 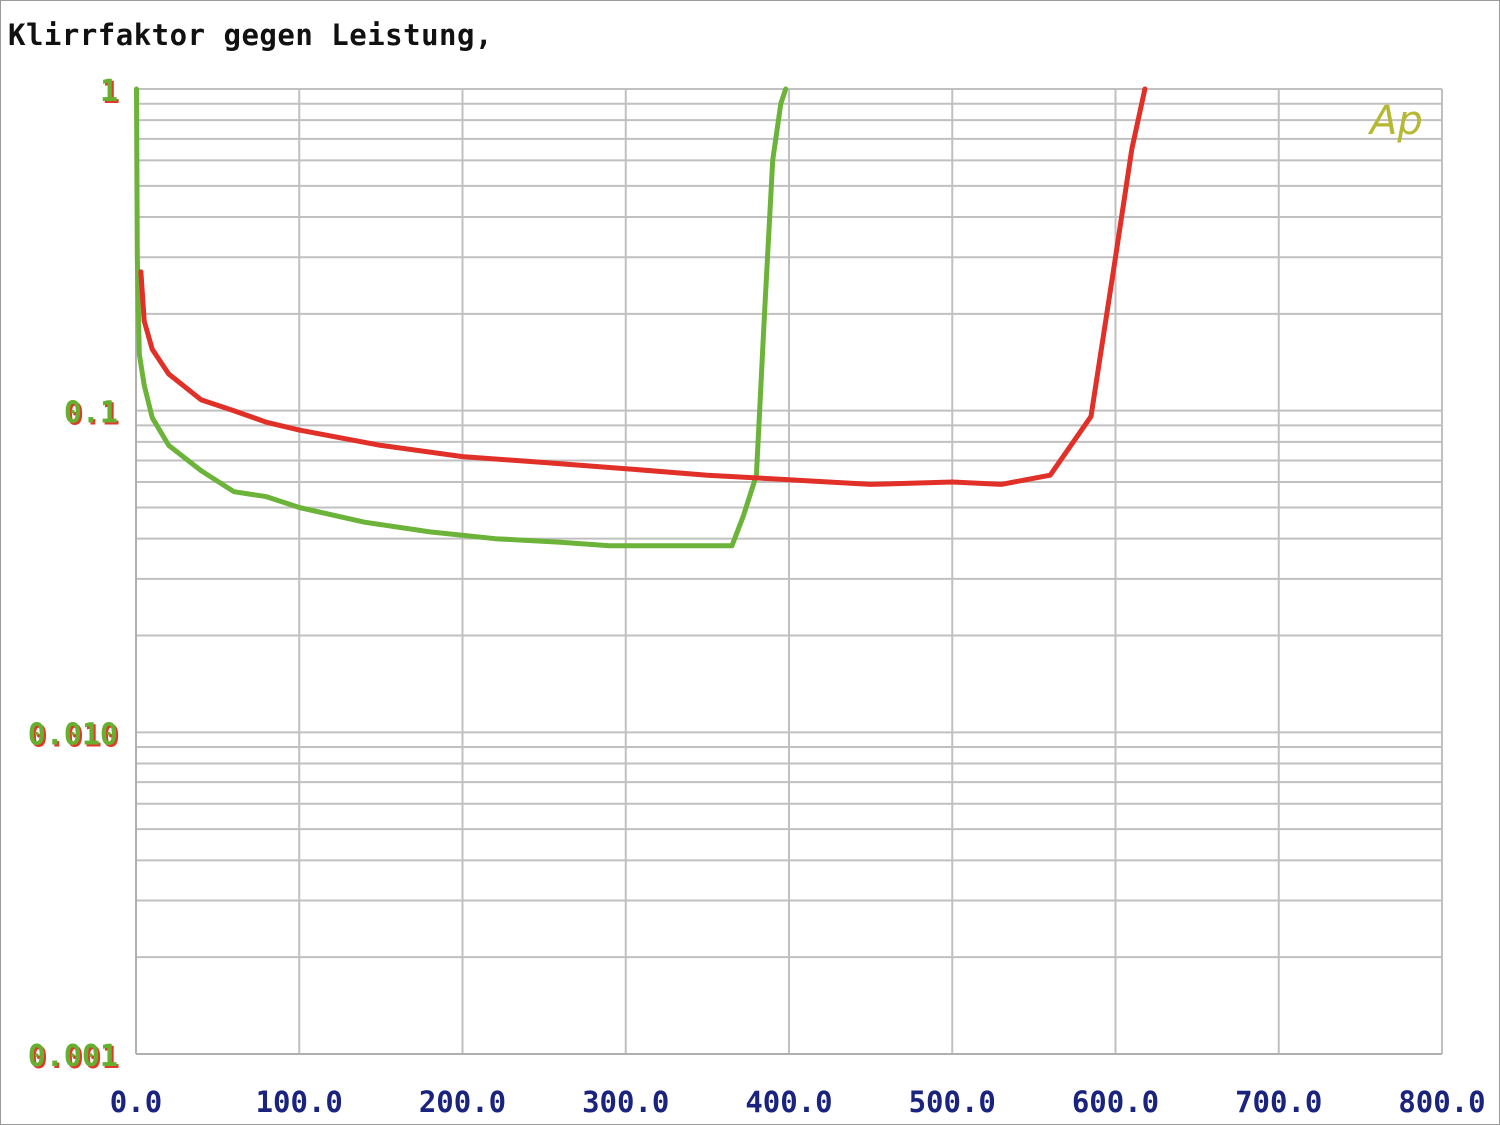 I want to click on x-tick-label: 300.0, so click(x=625, y=1102).